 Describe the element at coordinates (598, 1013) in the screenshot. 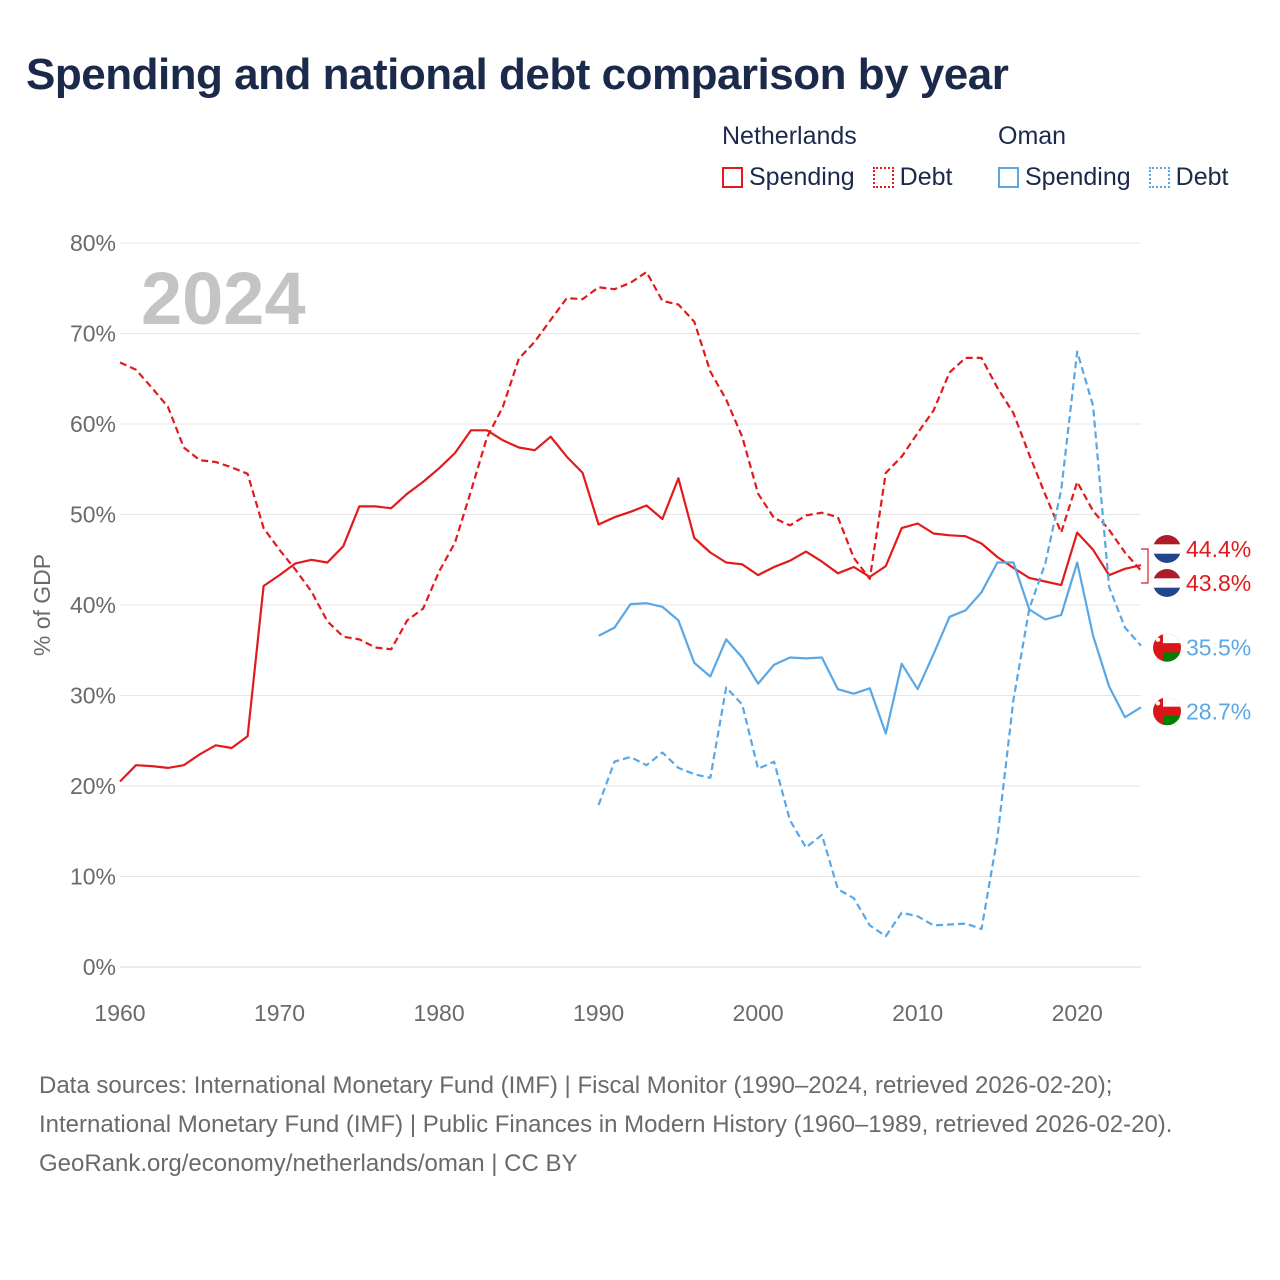

I see `x-tick-label: 1990` at that location.